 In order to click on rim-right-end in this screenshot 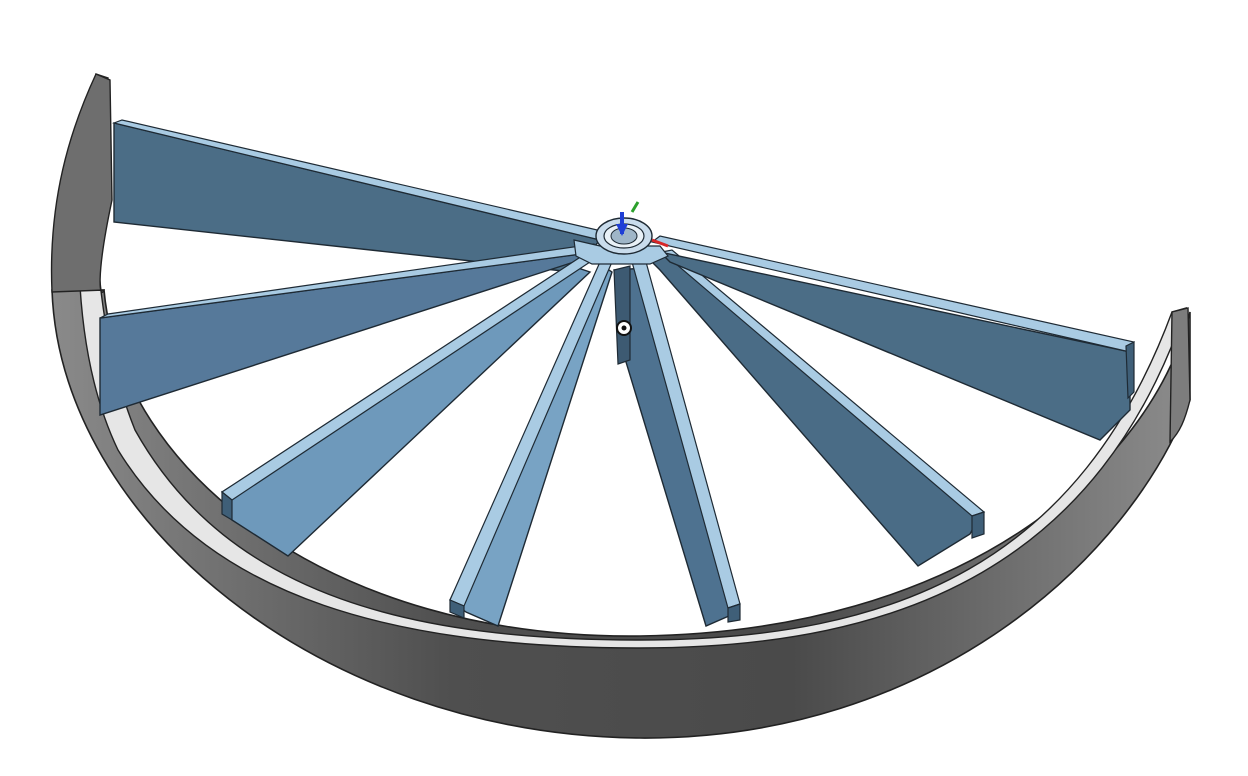, I will do `click(1180, 375)`.